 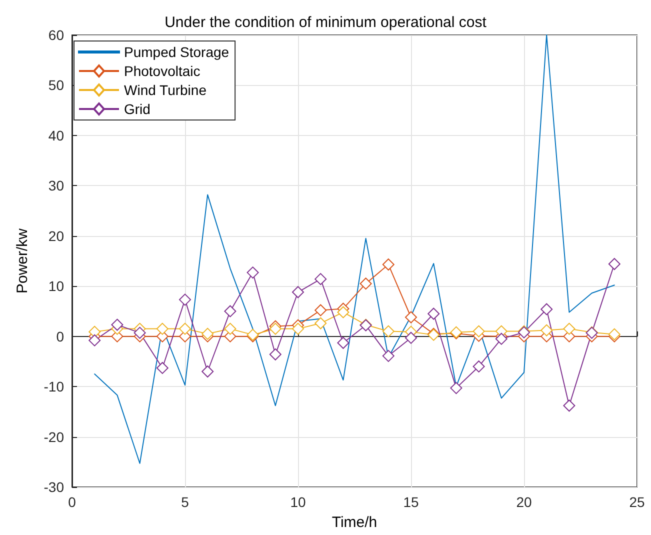 What do you see at coordinates (72, 502) in the screenshot?
I see `x-tick-label: 0` at bounding box center [72, 502].